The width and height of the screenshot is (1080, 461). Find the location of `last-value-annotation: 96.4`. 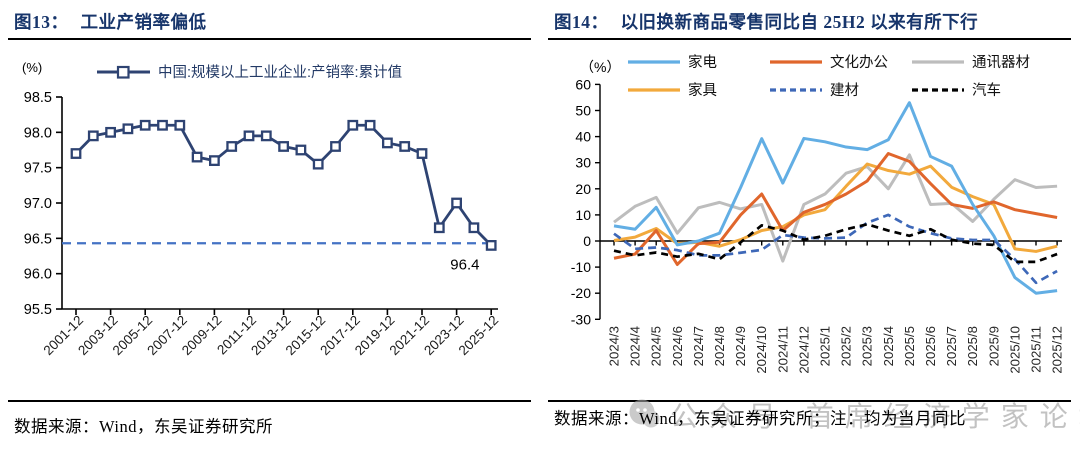

last-value-annotation: 96.4 is located at coordinates (464, 264).